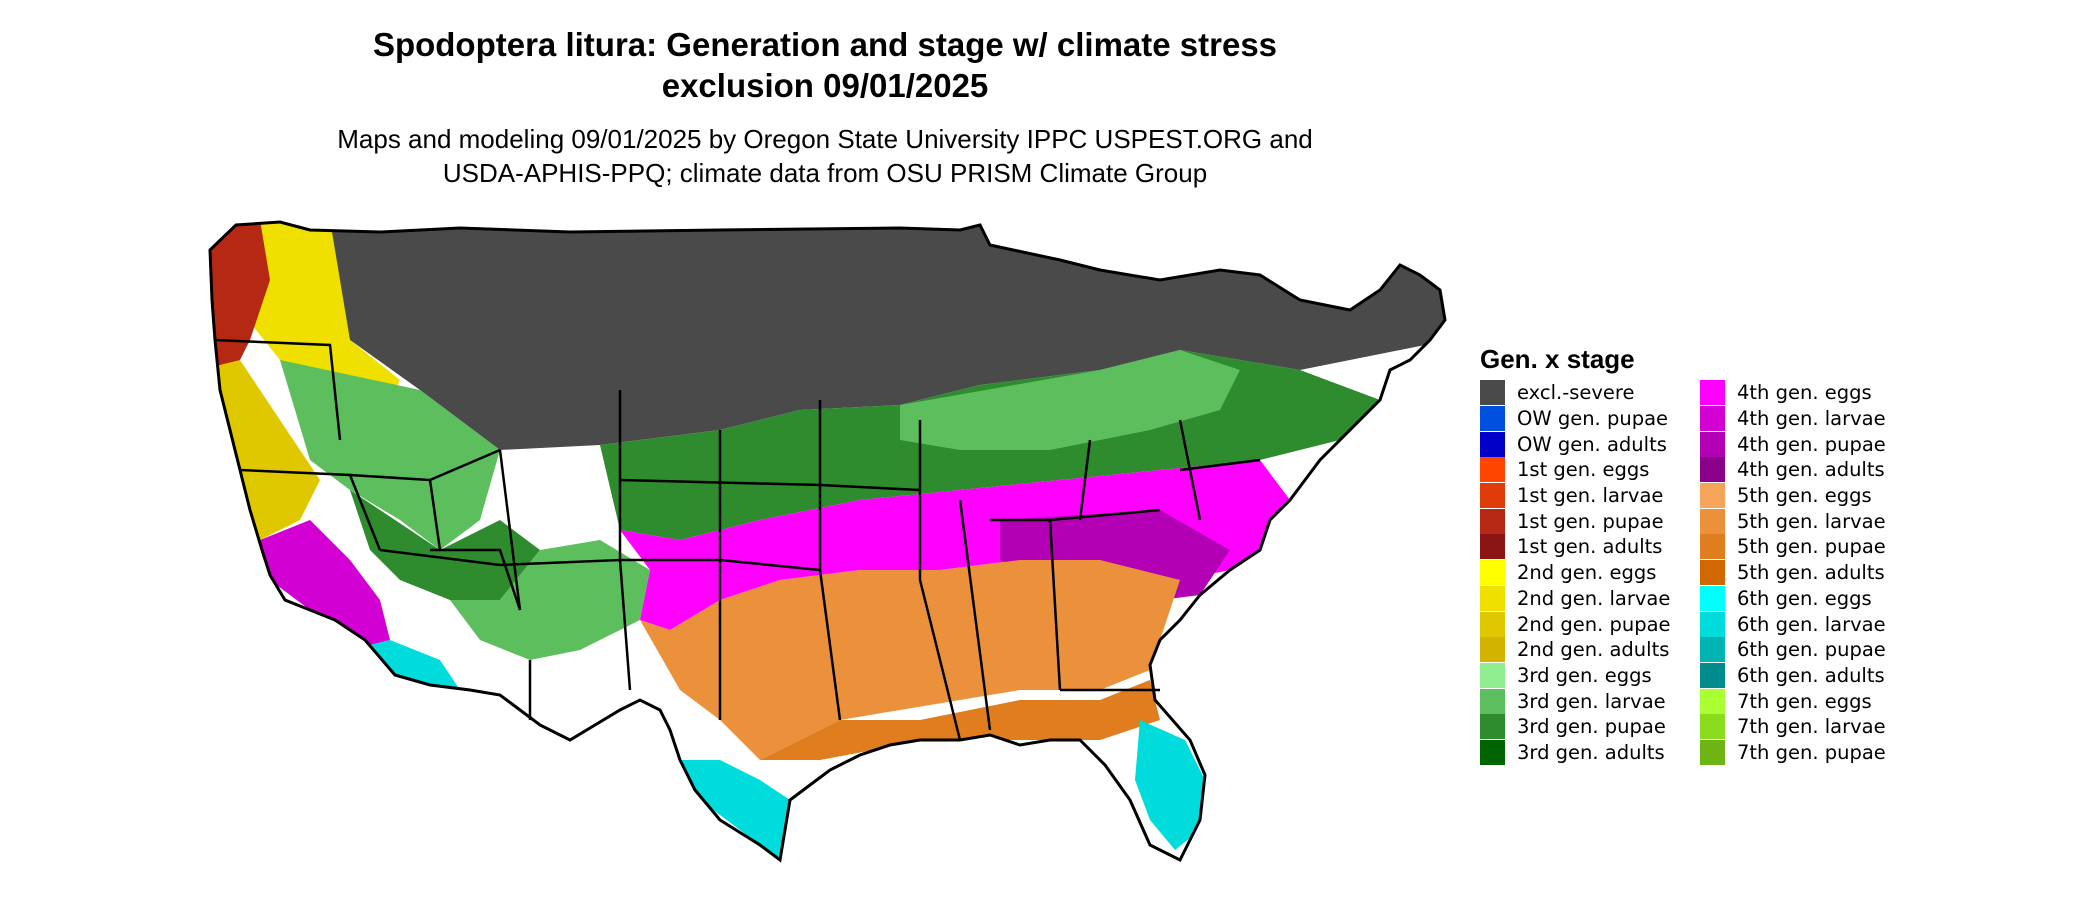 This screenshot has height=900, width=2100. Describe the element at coordinates (1811, 650) in the screenshot. I see `legend-label: 6th gen. pupae` at that location.